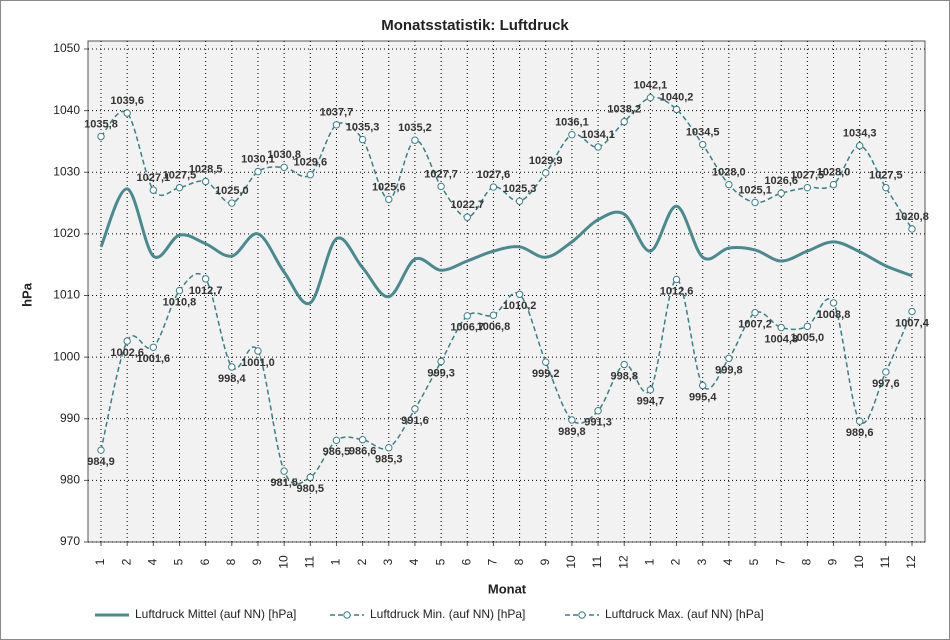 This screenshot has height=640, width=950. What do you see at coordinates (363, 452) in the screenshot?
I see `value-label: 986,6` at bounding box center [363, 452].